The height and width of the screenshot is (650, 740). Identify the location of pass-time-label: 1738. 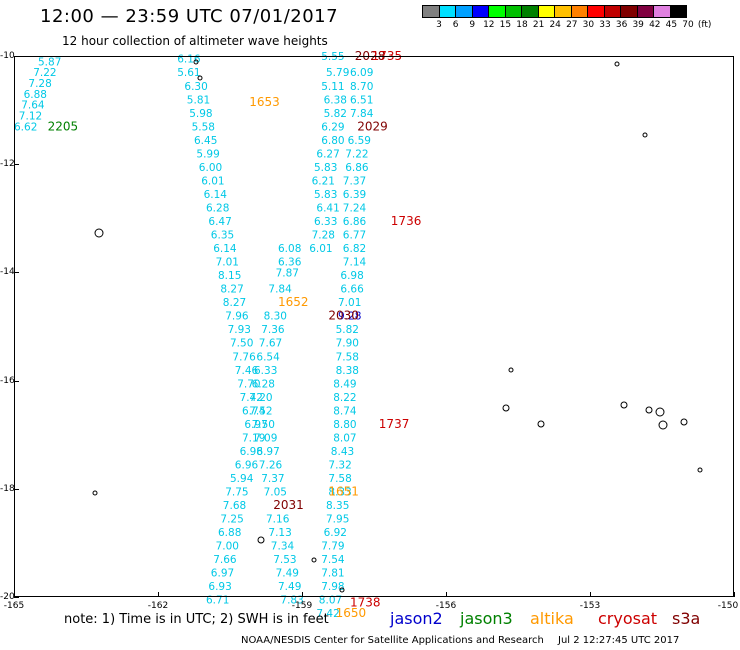
(365, 602).